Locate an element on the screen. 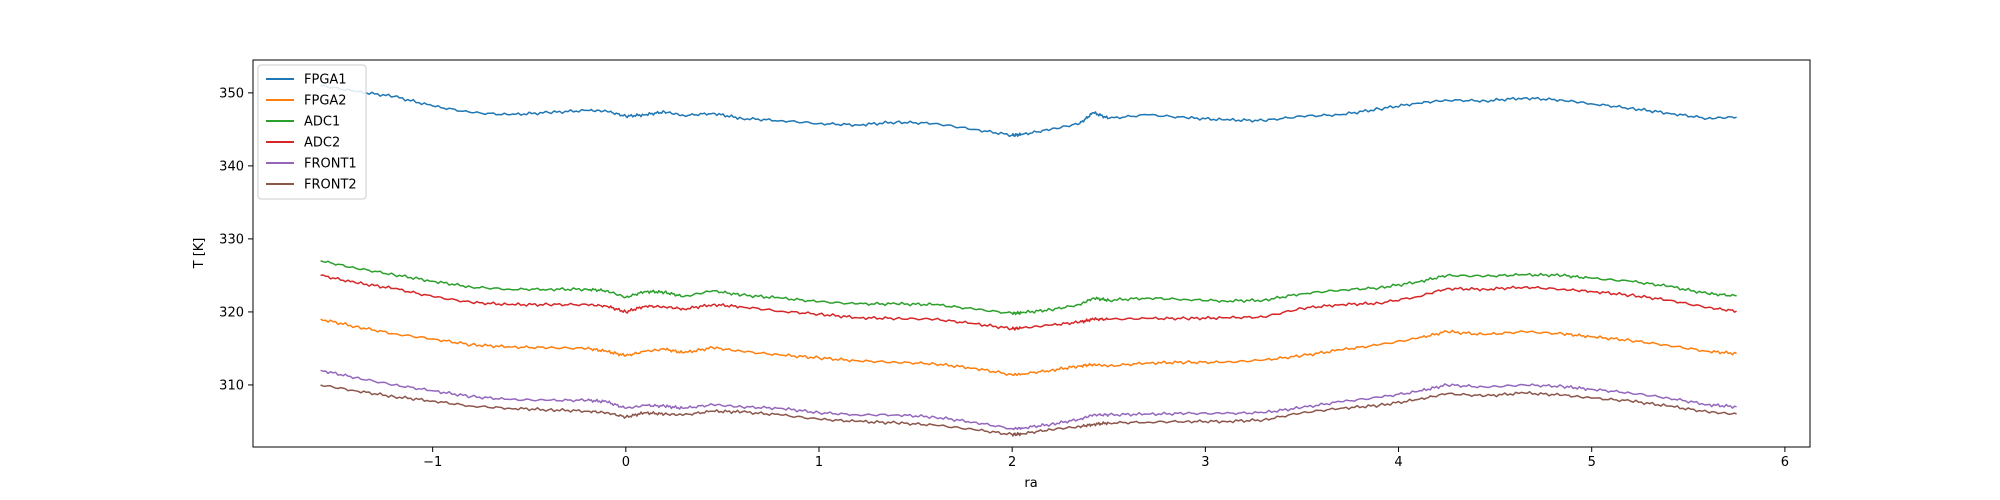  x-tick-label: 5 is located at coordinates (1592, 462).